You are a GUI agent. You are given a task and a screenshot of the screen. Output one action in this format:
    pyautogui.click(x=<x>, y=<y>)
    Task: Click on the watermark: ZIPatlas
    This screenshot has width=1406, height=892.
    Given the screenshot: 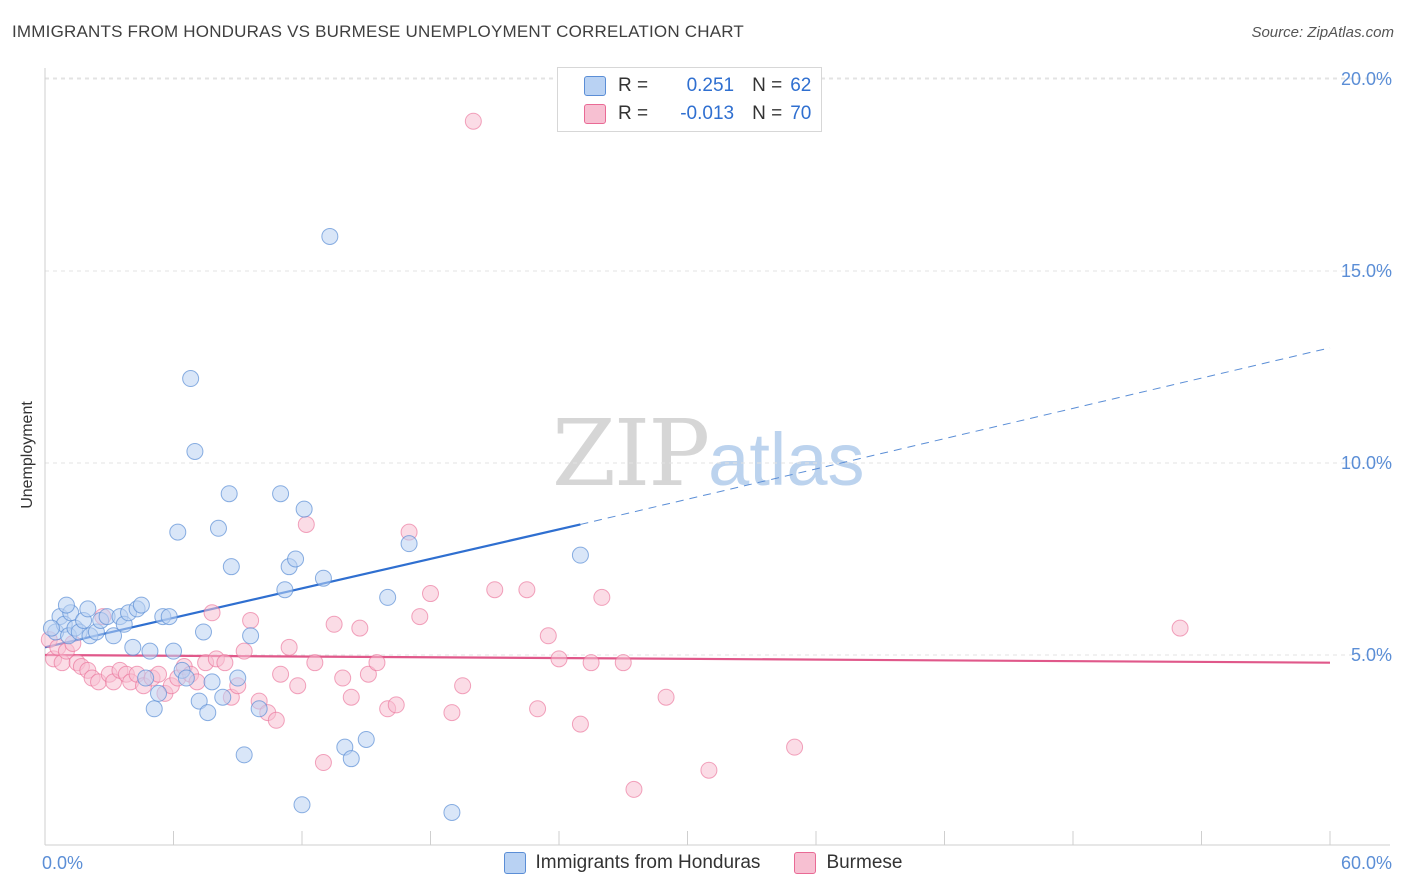 What is the action you would take?
    pyautogui.click(x=708, y=453)
    